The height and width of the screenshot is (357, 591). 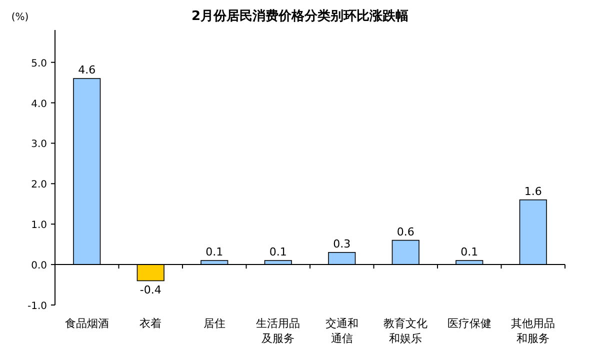 What do you see at coordinates (86, 323) in the screenshot?
I see `x-tick-label: 食品烟酒` at bounding box center [86, 323].